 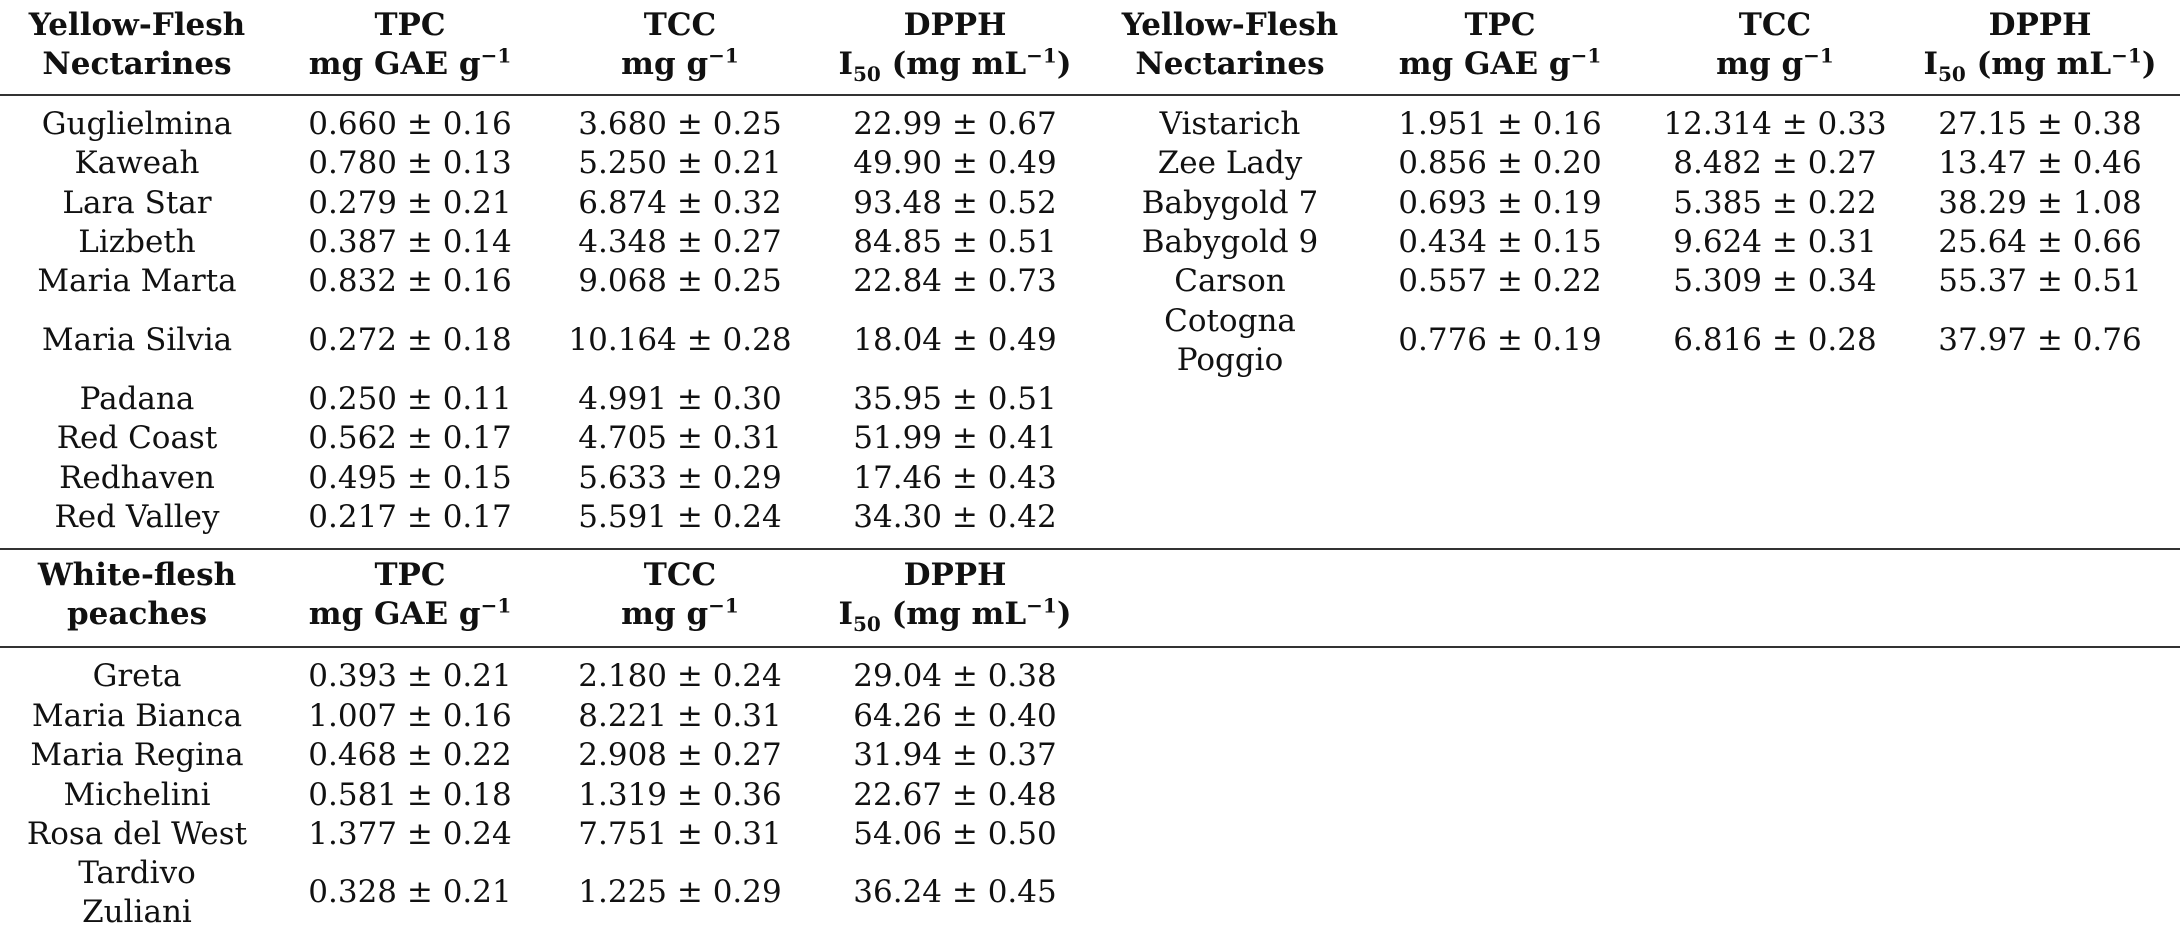 What do you see at coordinates (410, 124) in the screenshot?
I see `tpc-value: 0.660 ± 0.16` at bounding box center [410, 124].